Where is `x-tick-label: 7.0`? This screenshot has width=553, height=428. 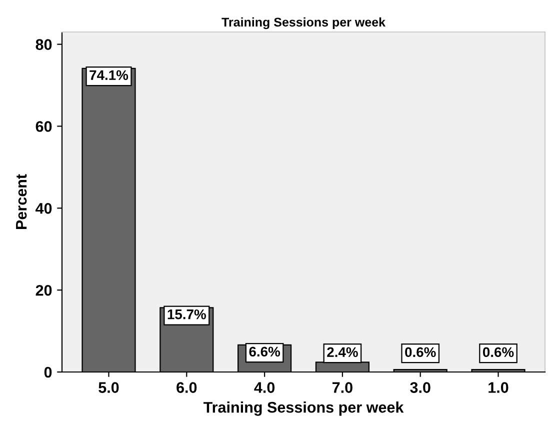 x-tick-label: 7.0 is located at coordinates (342, 387).